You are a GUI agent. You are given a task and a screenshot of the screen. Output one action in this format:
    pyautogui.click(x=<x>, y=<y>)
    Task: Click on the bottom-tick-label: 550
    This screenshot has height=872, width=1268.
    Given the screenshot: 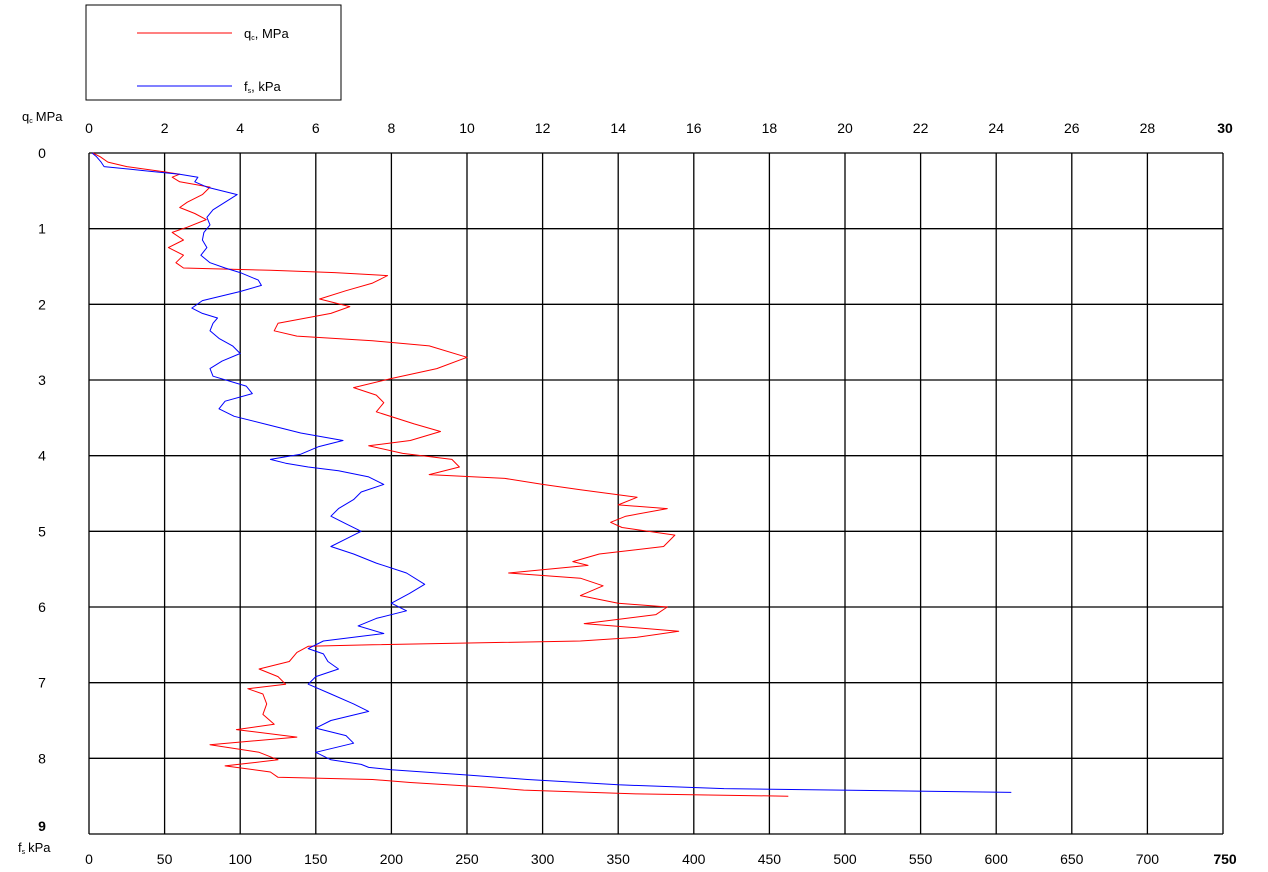 What is the action you would take?
    pyautogui.click(x=921, y=859)
    